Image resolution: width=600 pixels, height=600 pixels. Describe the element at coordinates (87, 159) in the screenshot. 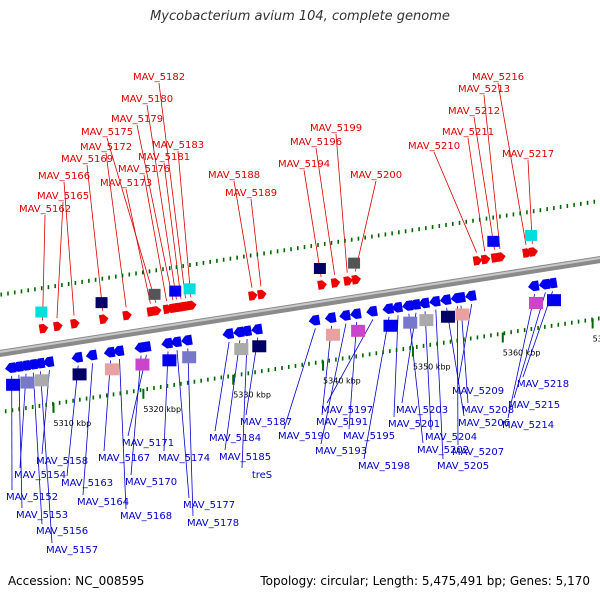

I see `forward-gene-label: MAV_5169` at that location.